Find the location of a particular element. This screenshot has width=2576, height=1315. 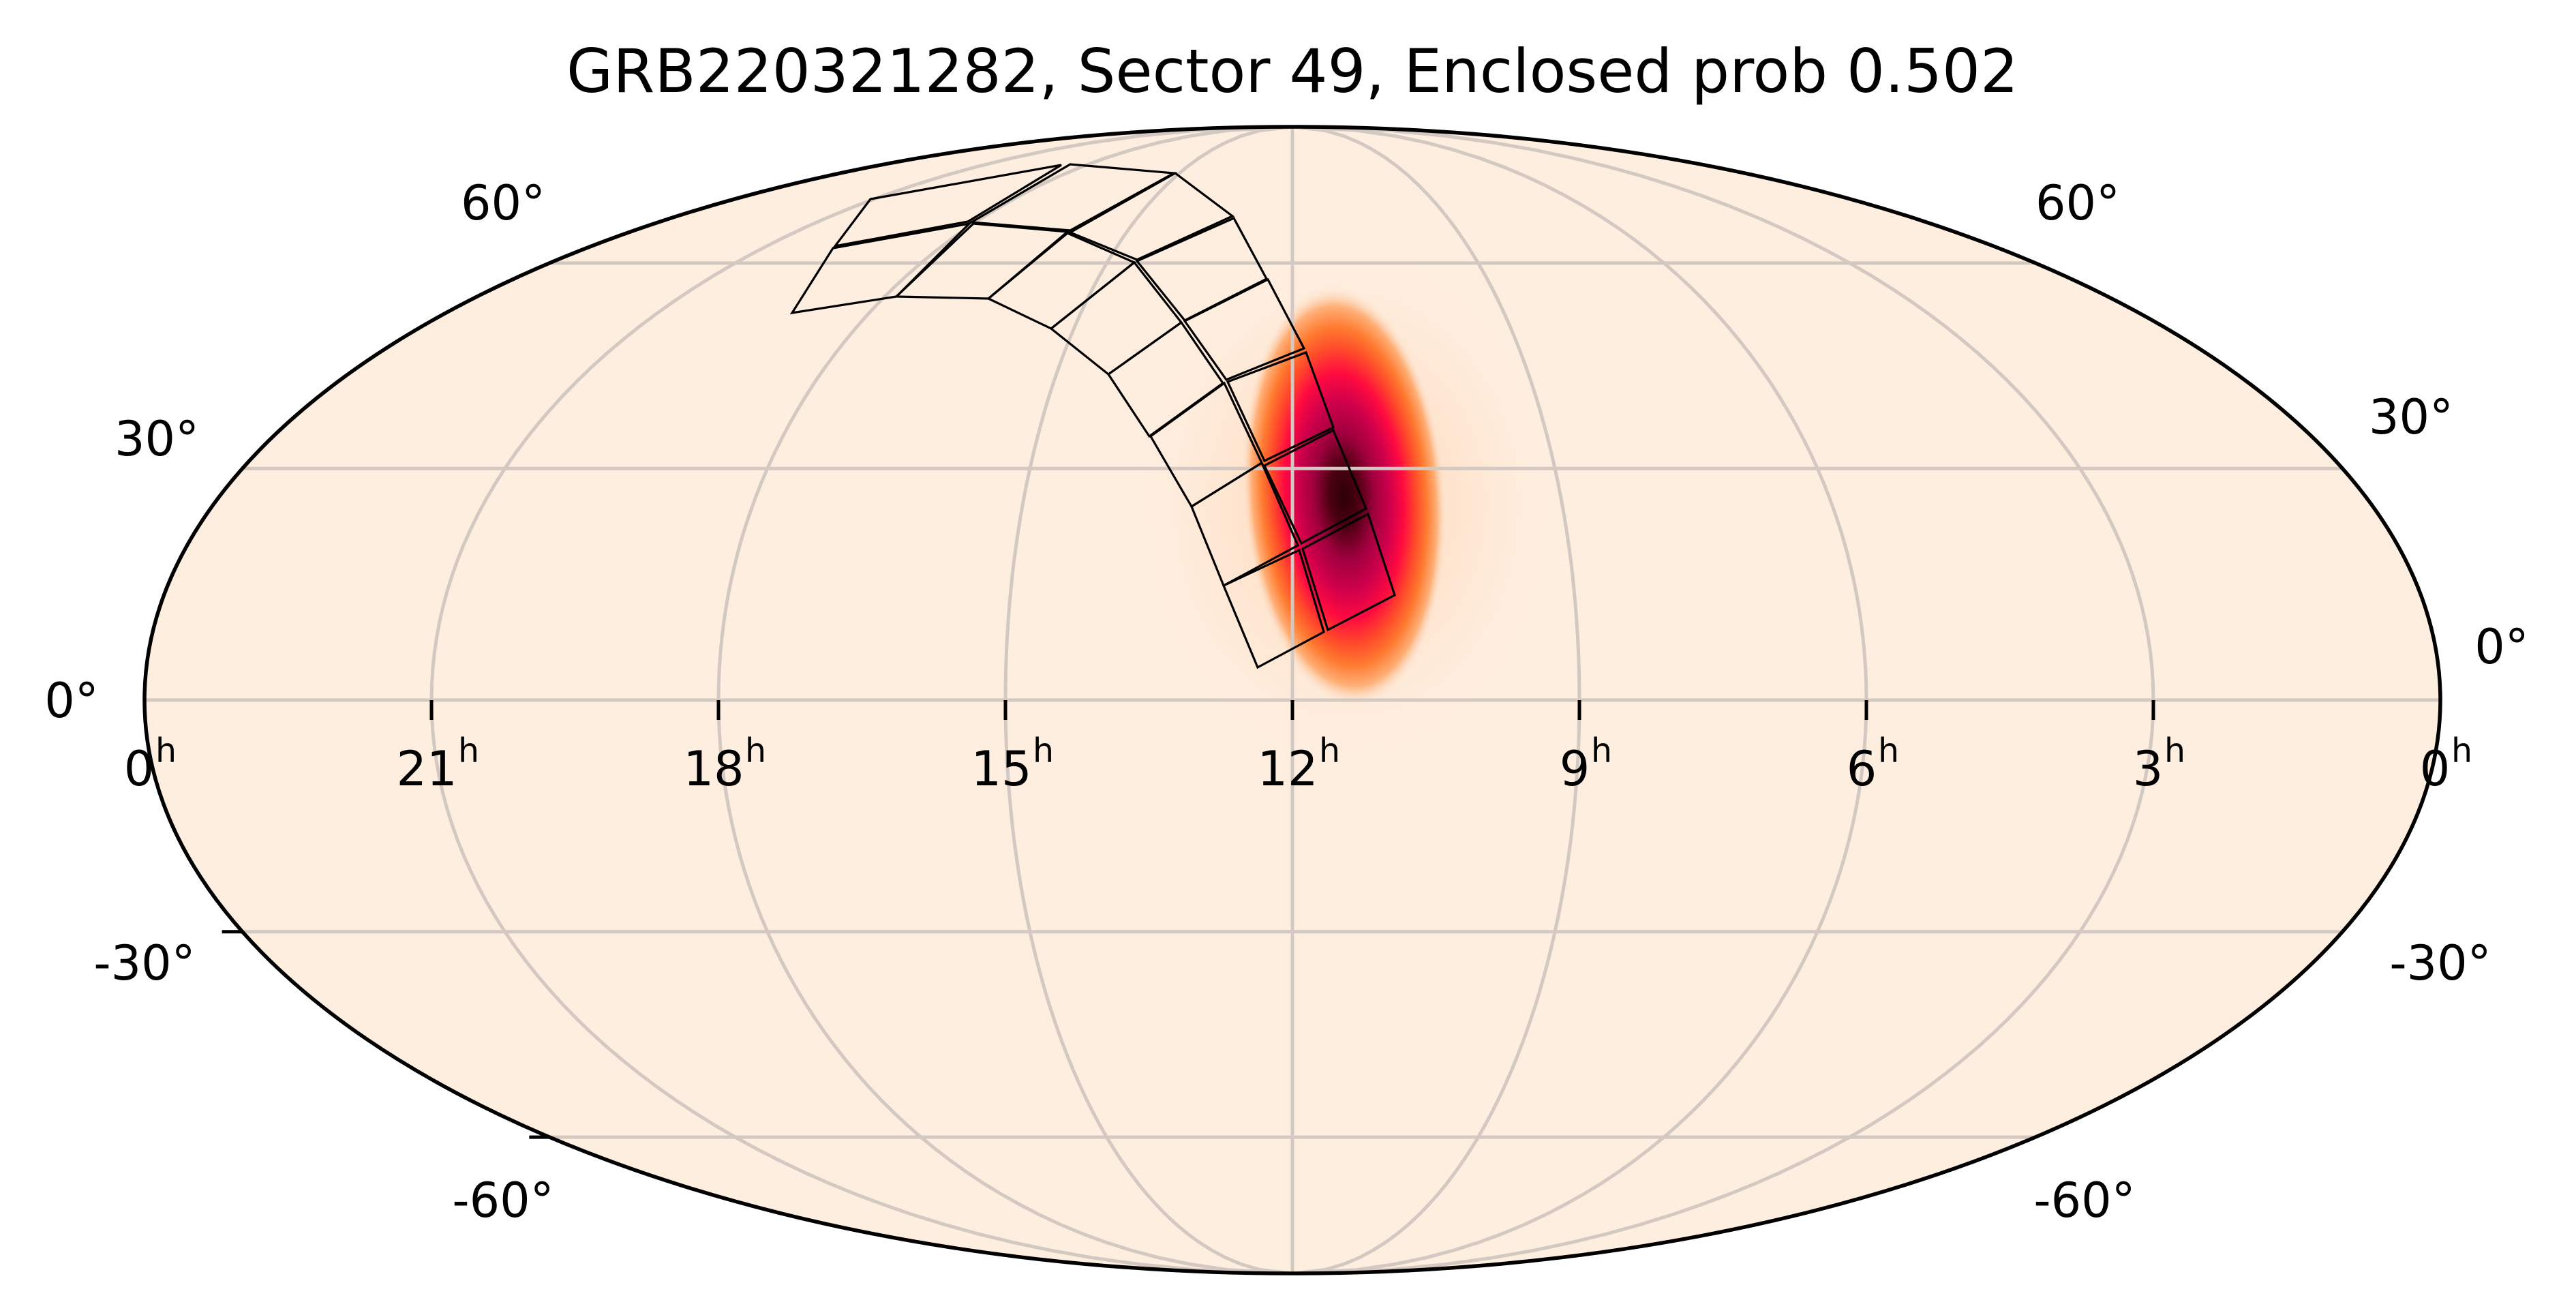

ra-tick-label: 9 is located at coordinates (1575, 769).